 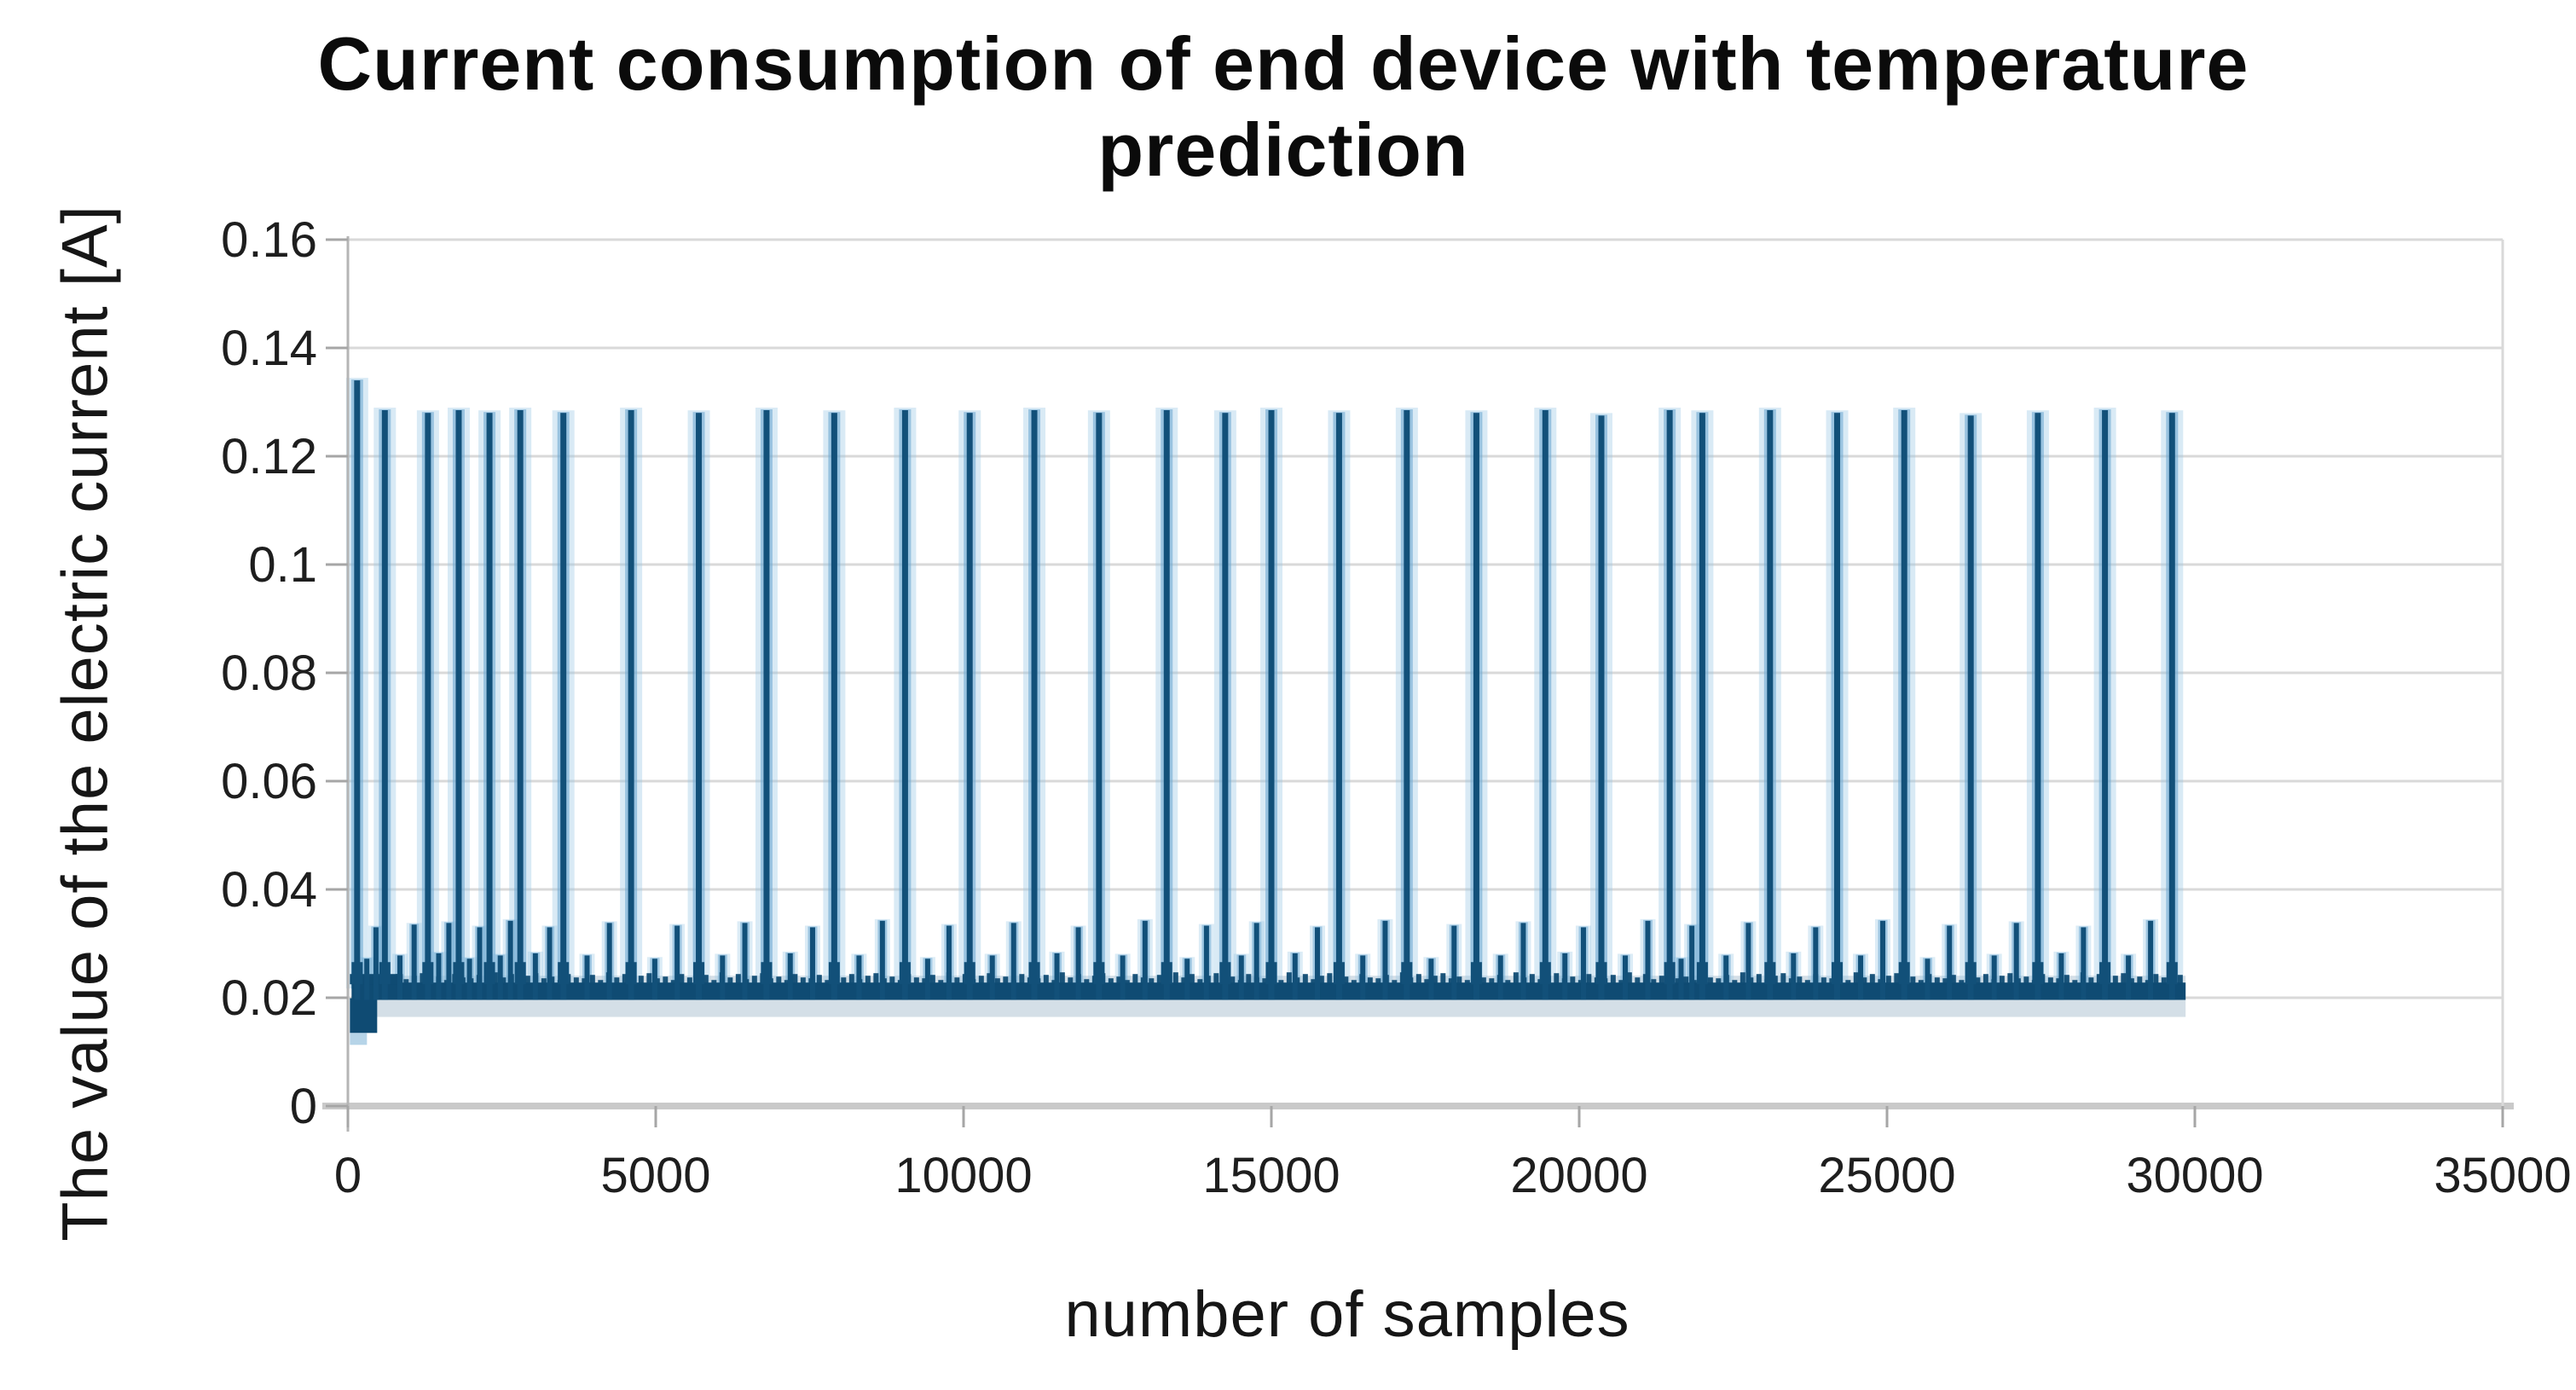 What do you see at coordinates (303, 1106) in the screenshot?
I see `y-tick-label: 0` at bounding box center [303, 1106].